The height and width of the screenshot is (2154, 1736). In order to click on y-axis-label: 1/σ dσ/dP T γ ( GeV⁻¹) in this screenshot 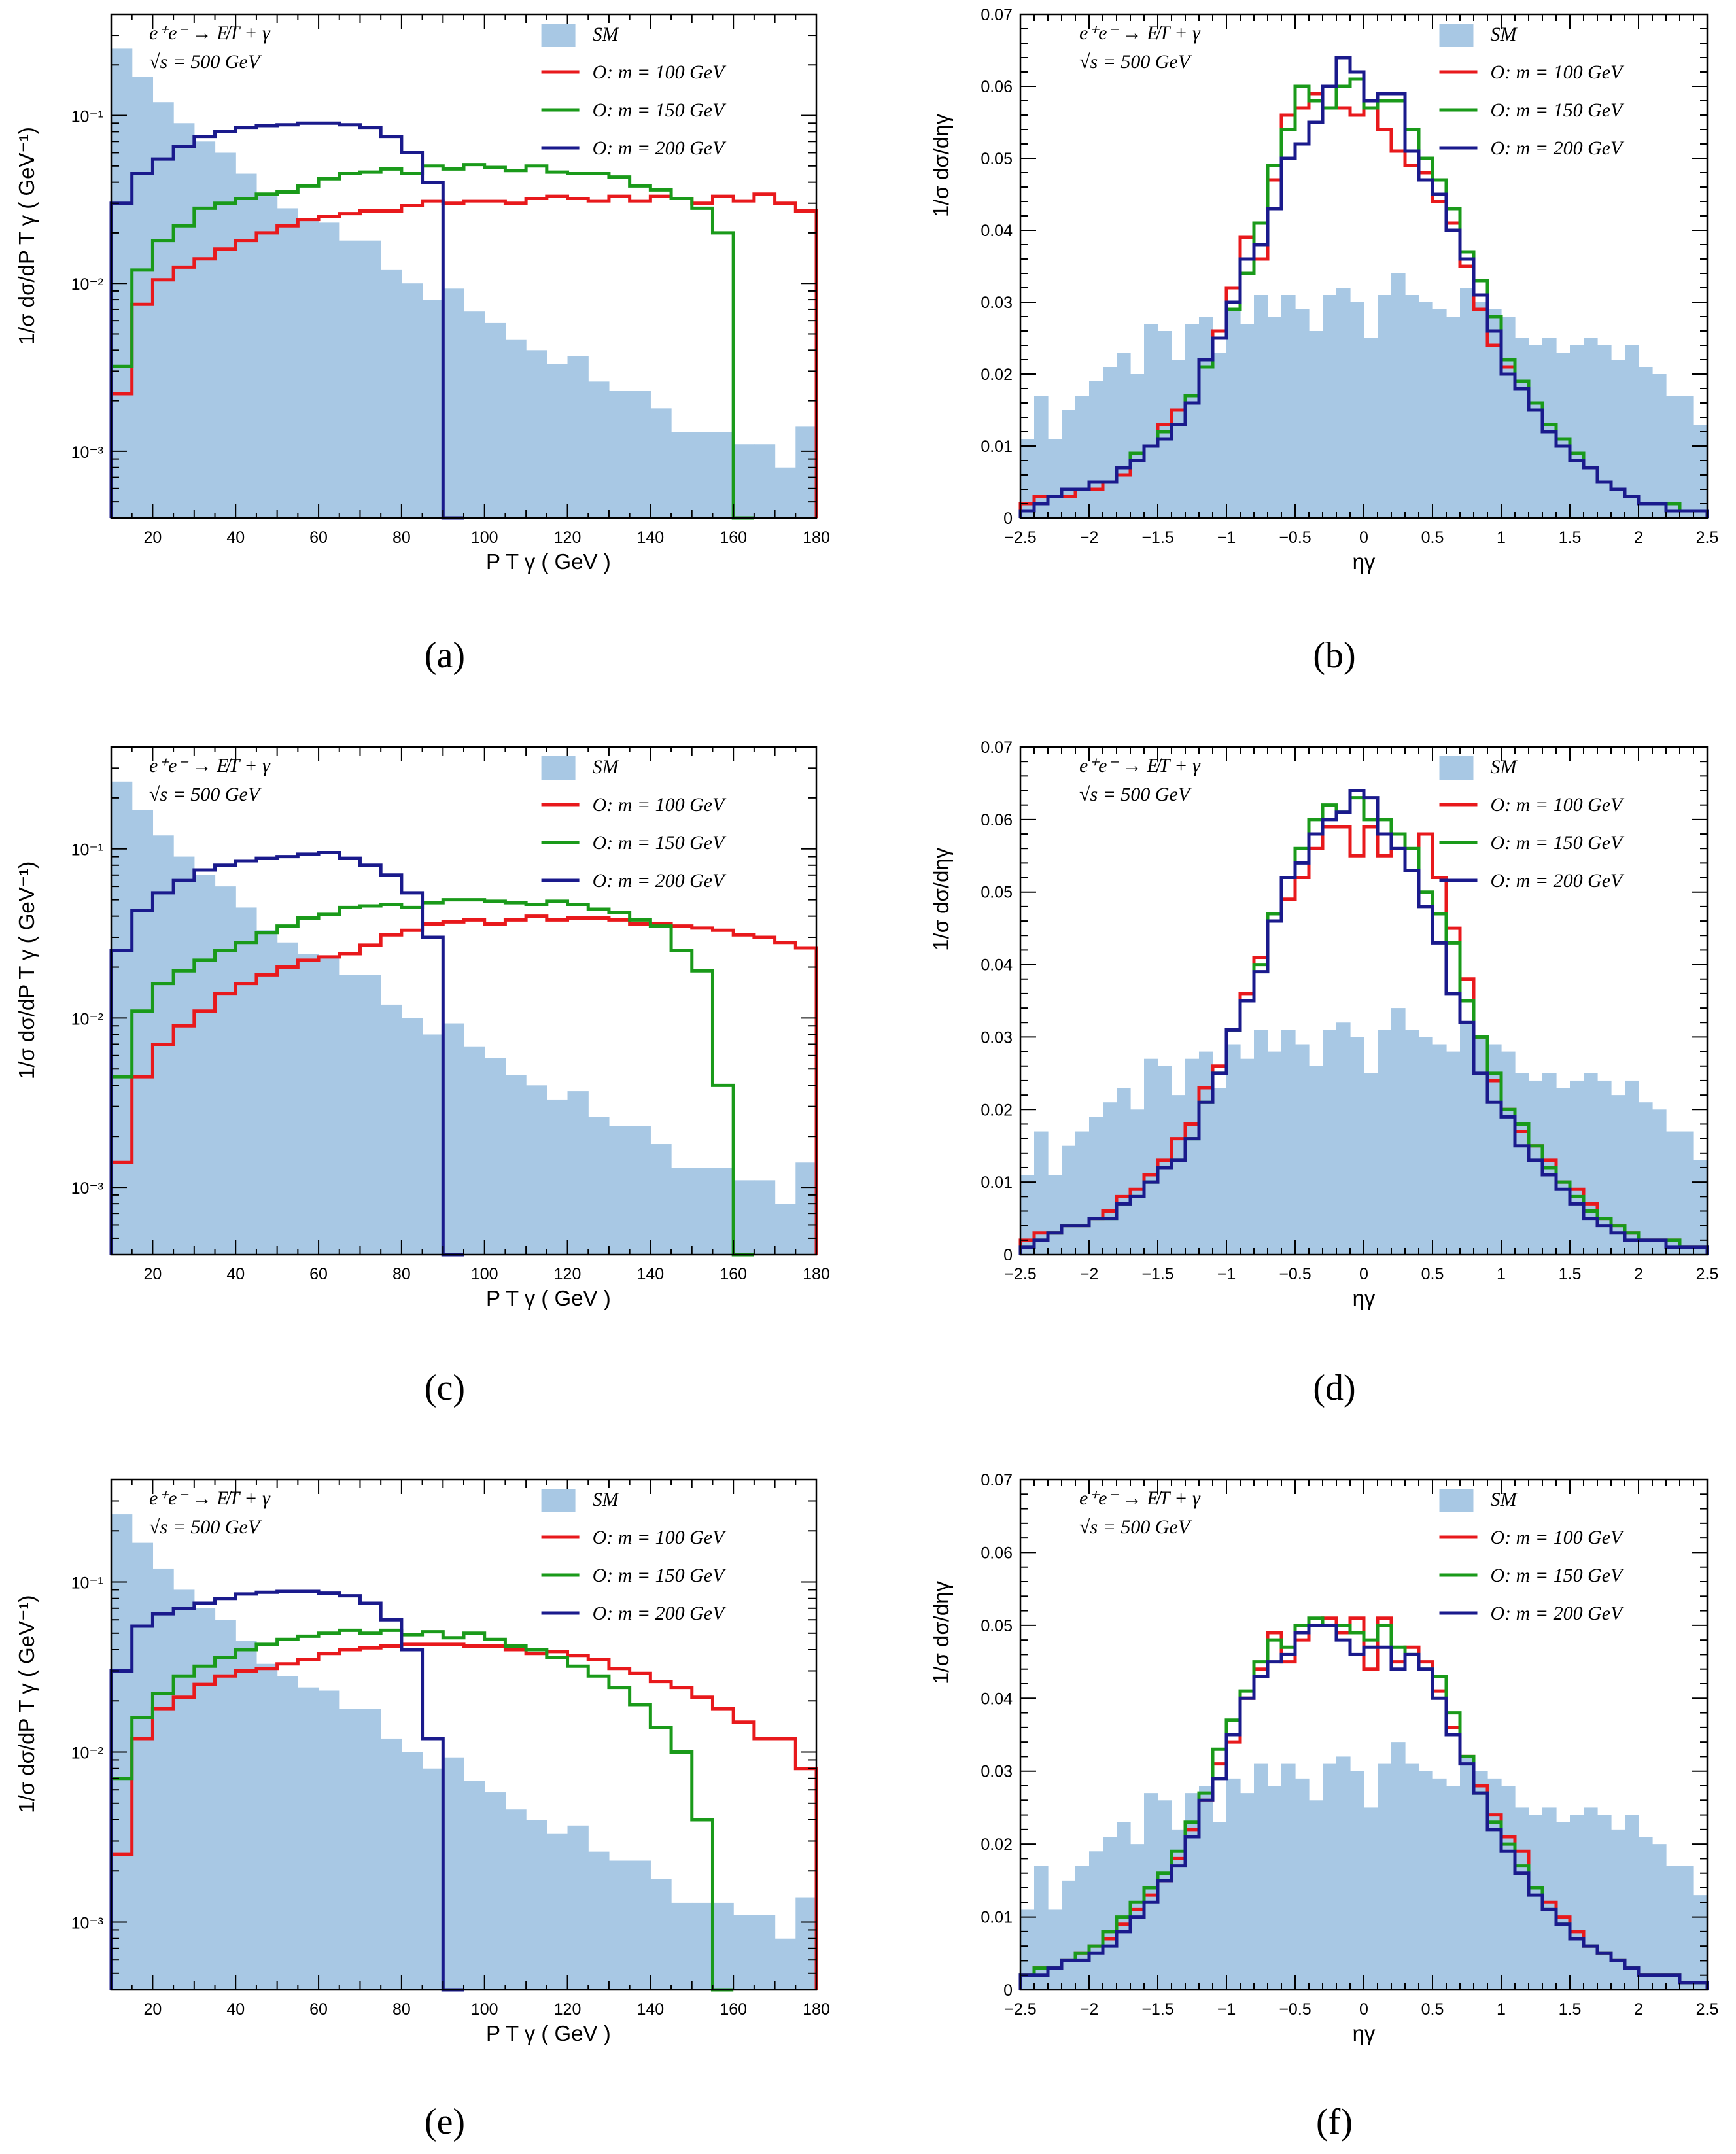, I will do `click(26, 1704)`.